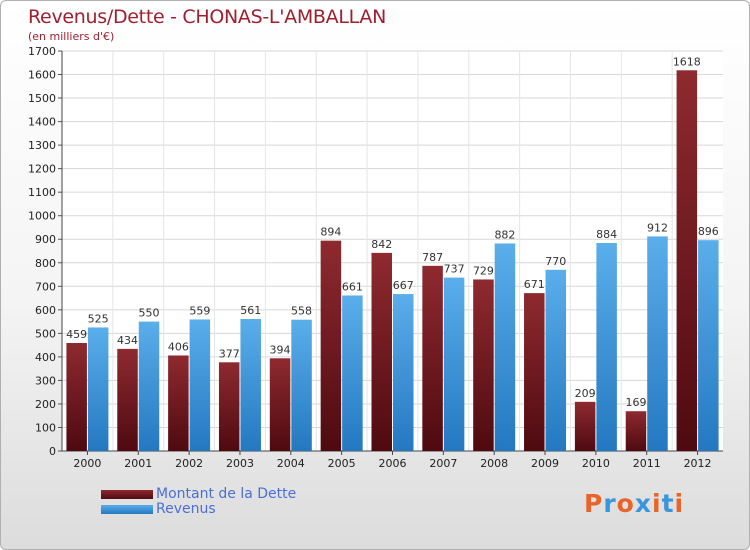 The image size is (750, 550). What do you see at coordinates (45, 404) in the screenshot?
I see `y-tick-label: 200` at bounding box center [45, 404].